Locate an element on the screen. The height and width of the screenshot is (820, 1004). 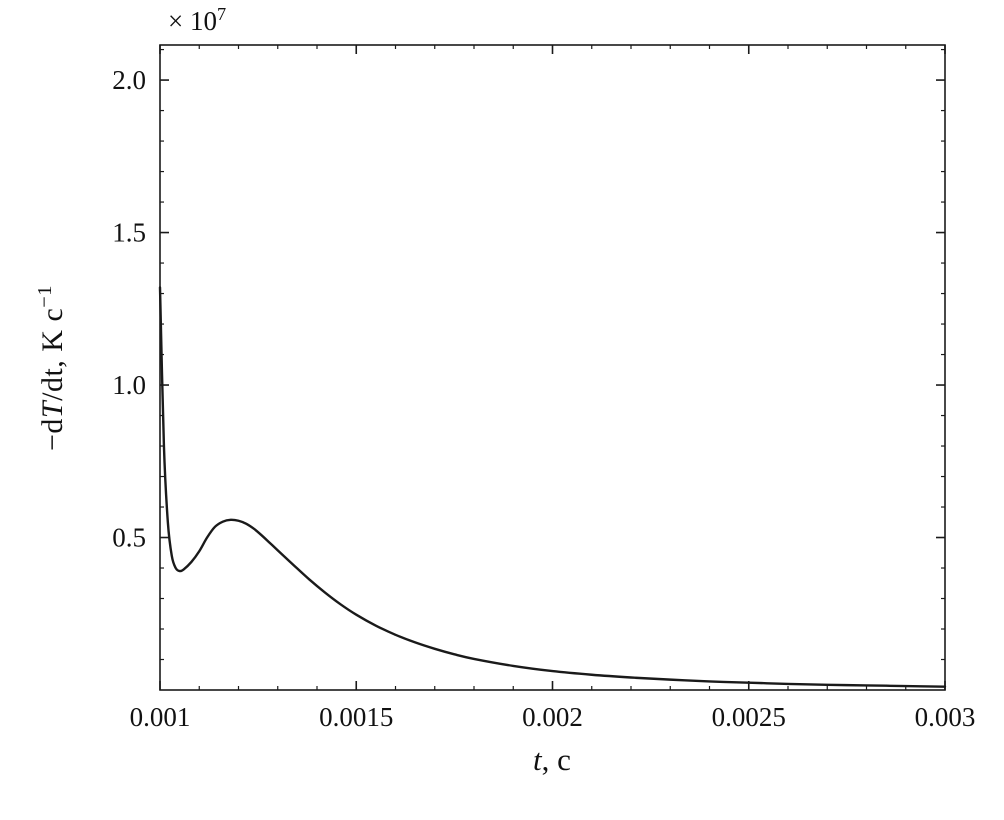
y-tick-label: 1.0 is located at coordinates (129, 385).